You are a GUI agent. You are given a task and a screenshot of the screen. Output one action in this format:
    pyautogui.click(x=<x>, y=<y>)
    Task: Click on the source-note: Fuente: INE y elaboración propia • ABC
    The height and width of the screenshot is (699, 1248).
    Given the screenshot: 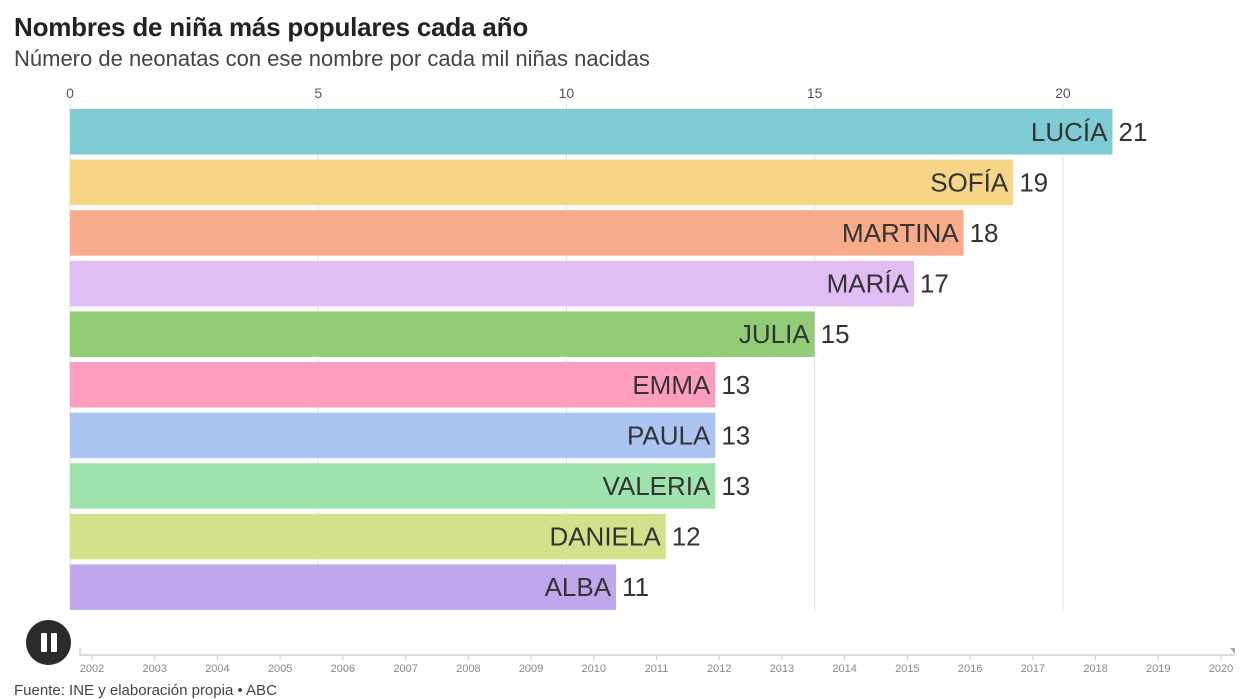 What is the action you would take?
    pyautogui.click(x=145, y=690)
    